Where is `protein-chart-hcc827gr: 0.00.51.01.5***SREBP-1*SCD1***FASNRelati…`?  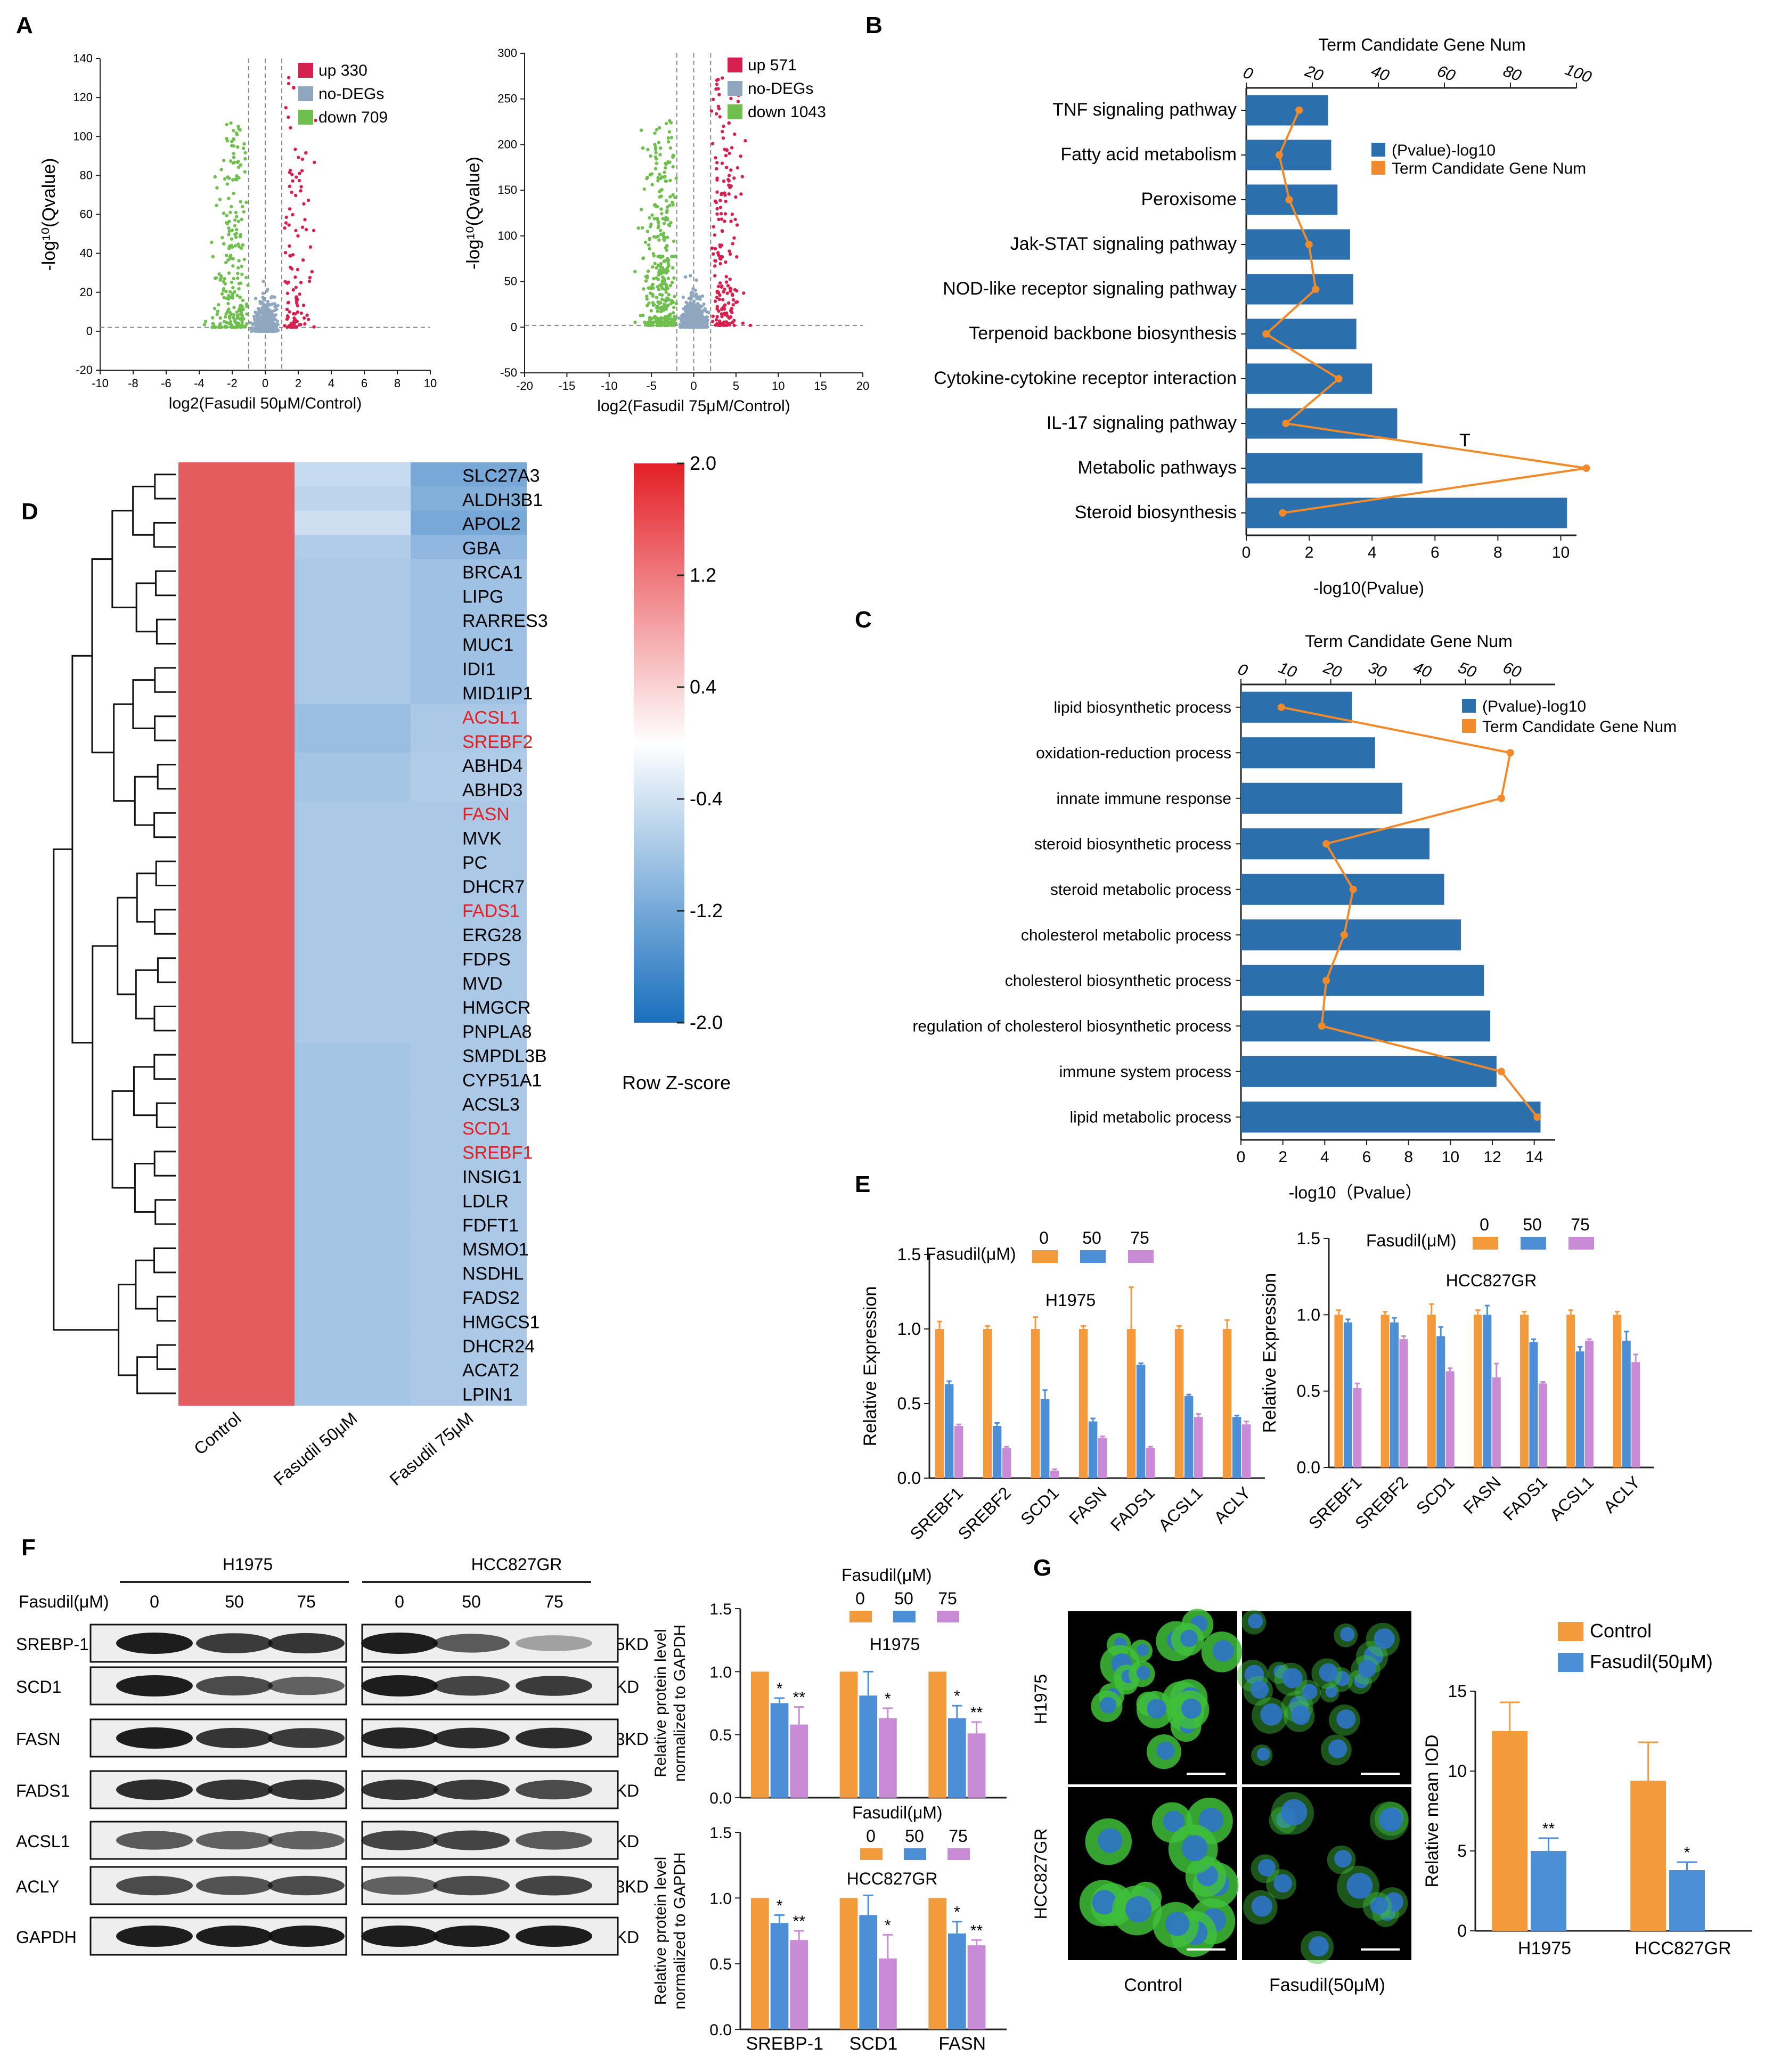
protein-chart-hcc827gr: 0.00.51.01.5***SREBP-1*SCD1***FASNRelati… is located at coordinates (829, 1928).